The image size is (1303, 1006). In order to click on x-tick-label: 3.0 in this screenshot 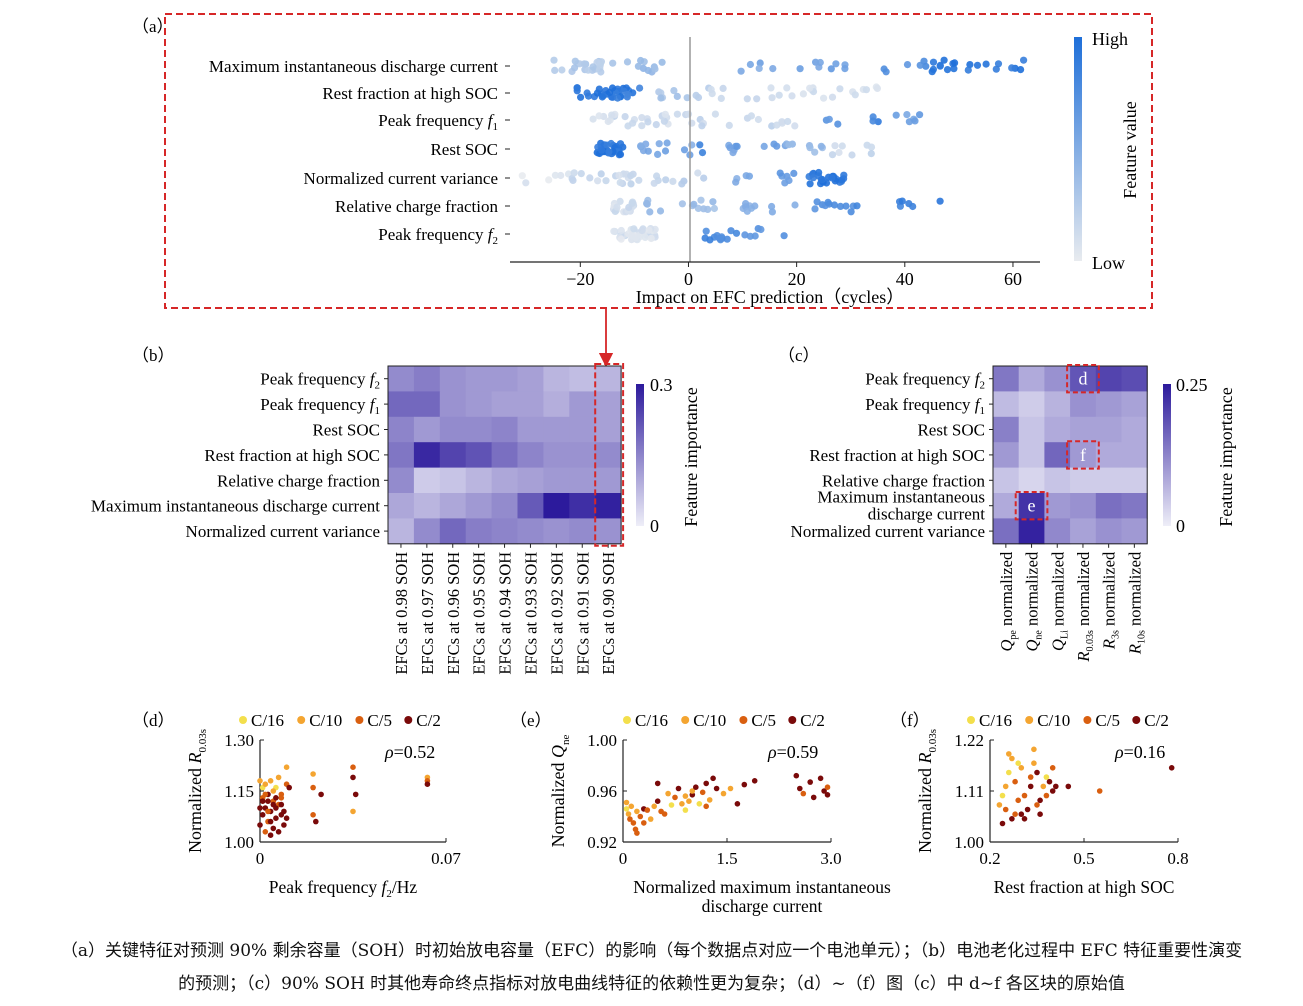, I will do `click(830, 858)`.